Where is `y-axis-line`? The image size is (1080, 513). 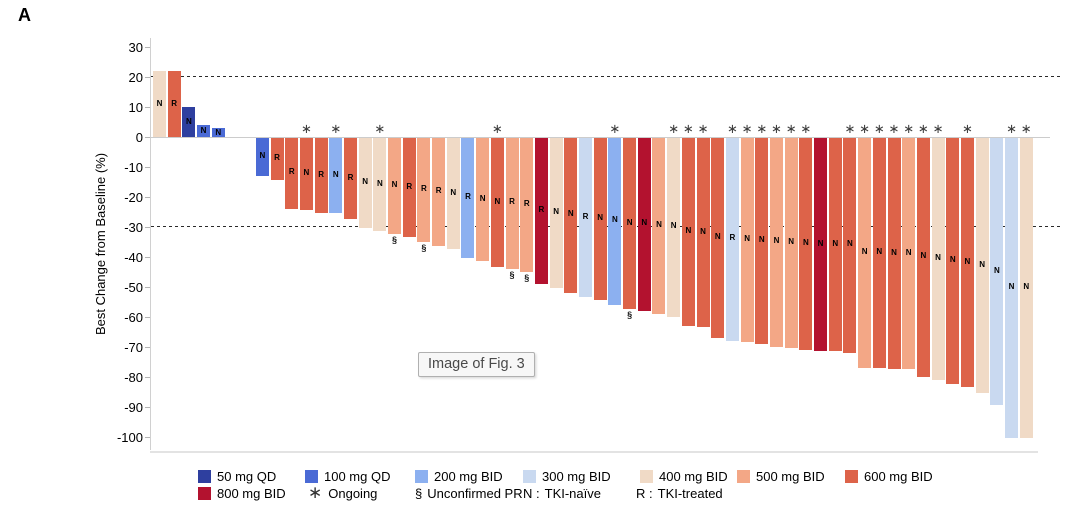 y-axis-line is located at coordinates (150, 244).